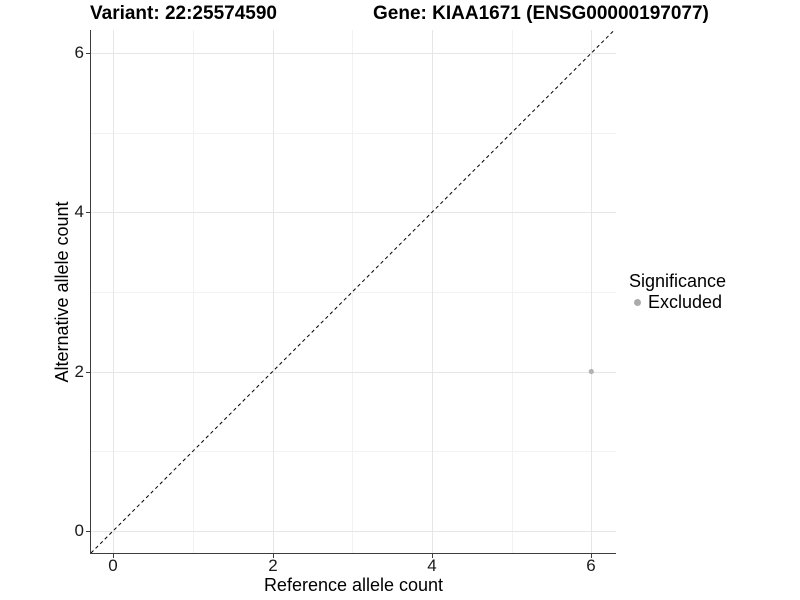  I want to click on data-point, so click(591, 371).